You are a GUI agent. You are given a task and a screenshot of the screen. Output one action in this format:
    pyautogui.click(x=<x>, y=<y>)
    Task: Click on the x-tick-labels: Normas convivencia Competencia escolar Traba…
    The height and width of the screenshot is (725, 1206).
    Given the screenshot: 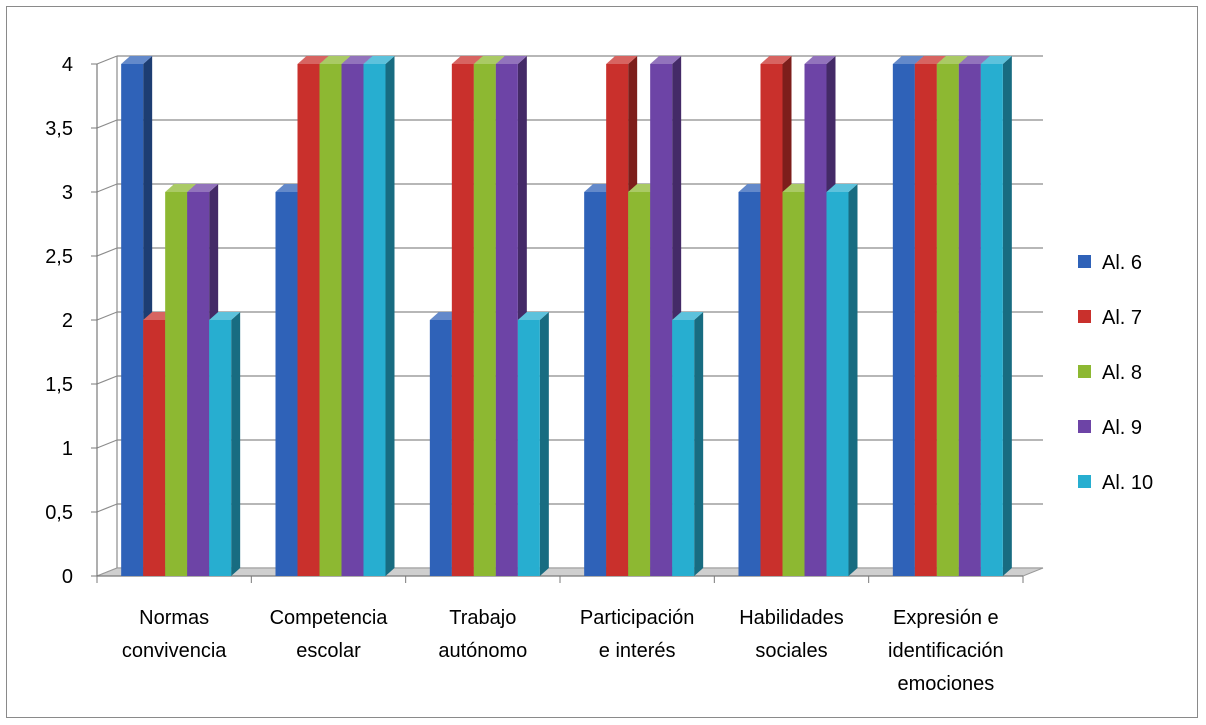 What is the action you would take?
    pyautogui.click(x=560, y=635)
    